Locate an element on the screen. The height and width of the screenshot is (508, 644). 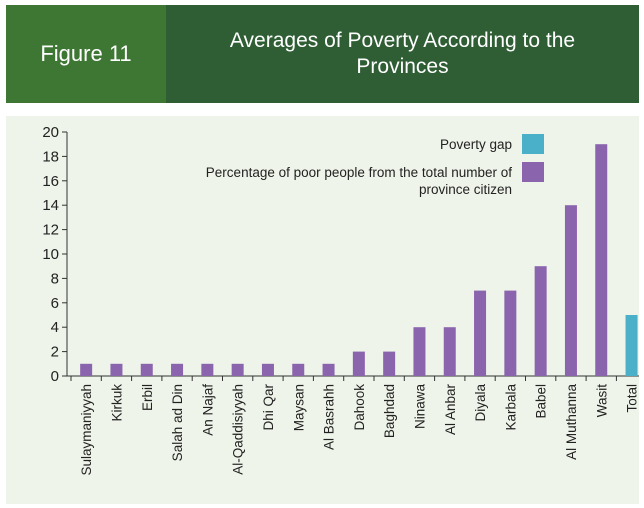
legend-label: Poverty gap is located at coordinates (476, 144).